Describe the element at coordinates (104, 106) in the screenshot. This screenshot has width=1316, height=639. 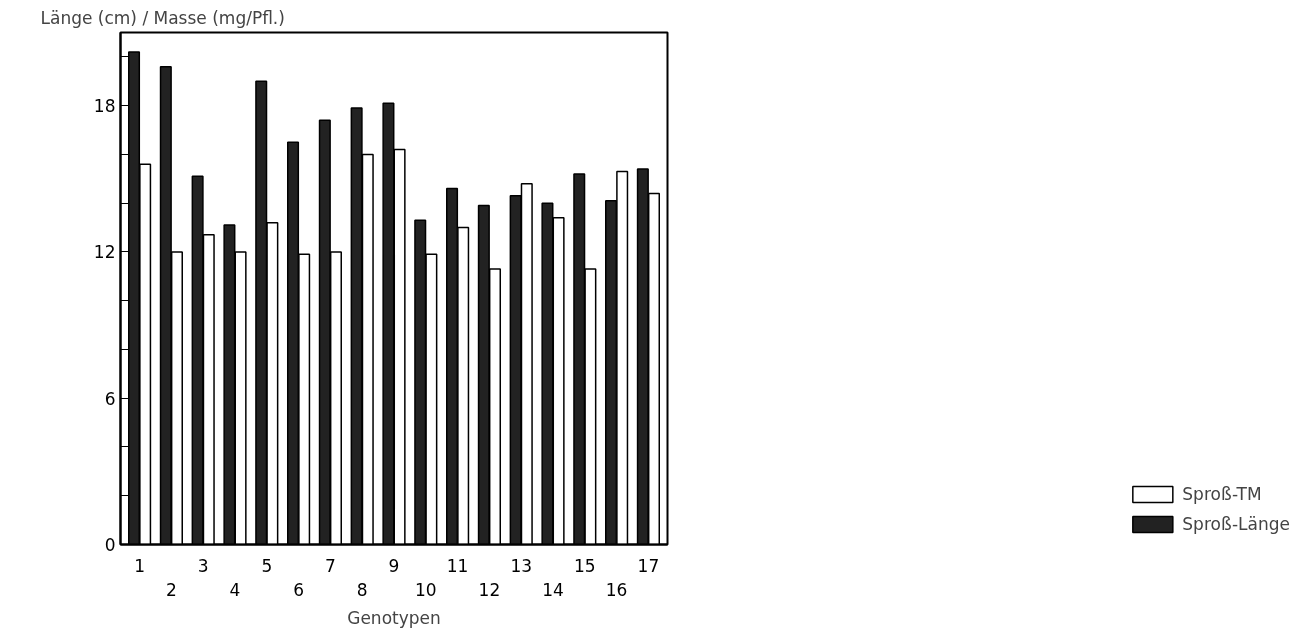
I see `y-tick-label: 18` at that location.